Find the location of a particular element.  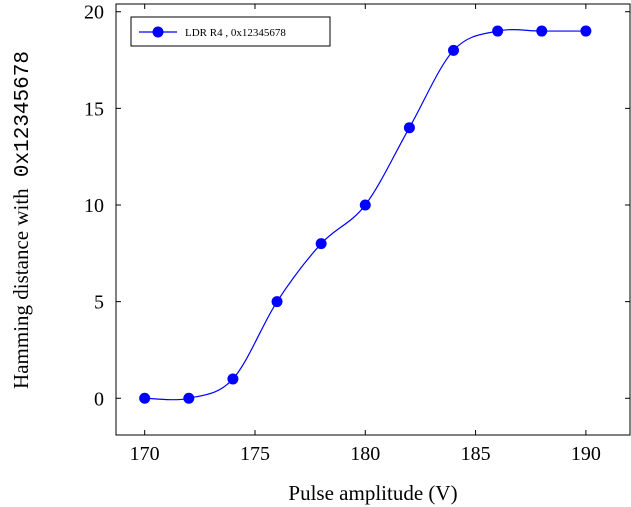

y-tick-label: 15 is located at coordinates (94, 109).